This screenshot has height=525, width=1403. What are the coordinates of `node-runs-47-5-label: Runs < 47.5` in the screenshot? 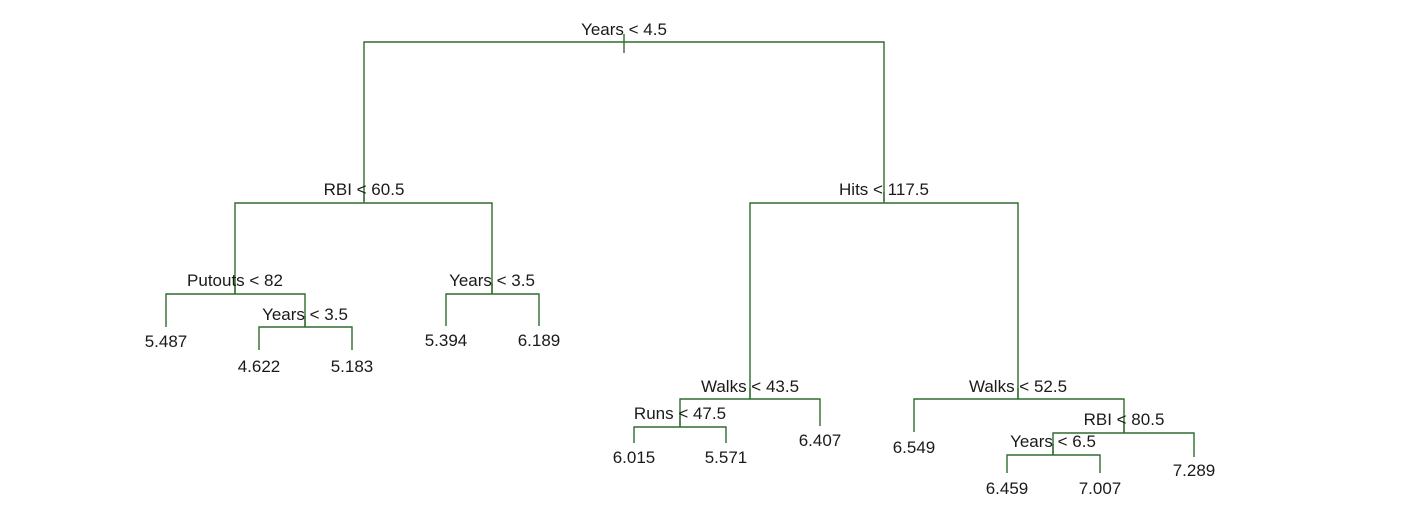 It's located at (680, 413).